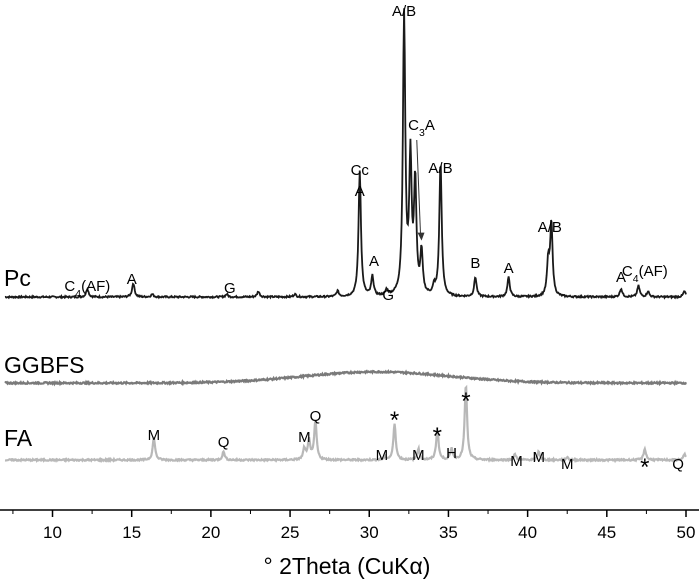  Describe the element at coordinates (131, 532) in the screenshot. I see `x-tick-label: 15` at that location.